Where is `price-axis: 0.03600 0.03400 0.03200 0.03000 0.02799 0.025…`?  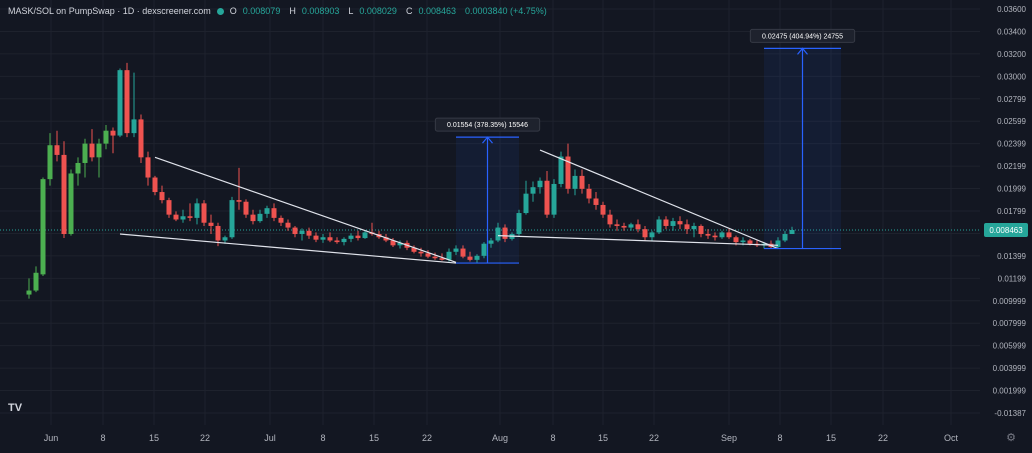 price-axis: 0.03600 0.03400 0.03200 0.03000 0.02799 0.025… is located at coordinates (1006, 211).